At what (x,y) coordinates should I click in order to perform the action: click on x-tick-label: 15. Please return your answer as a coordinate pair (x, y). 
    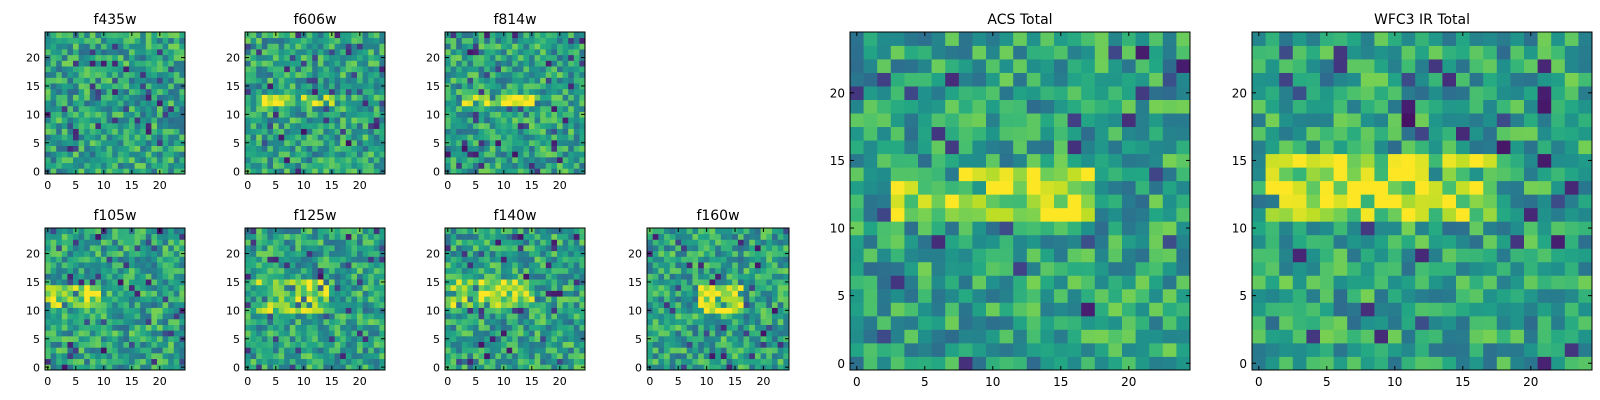
    Looking at the image, I should click on (332, 381).